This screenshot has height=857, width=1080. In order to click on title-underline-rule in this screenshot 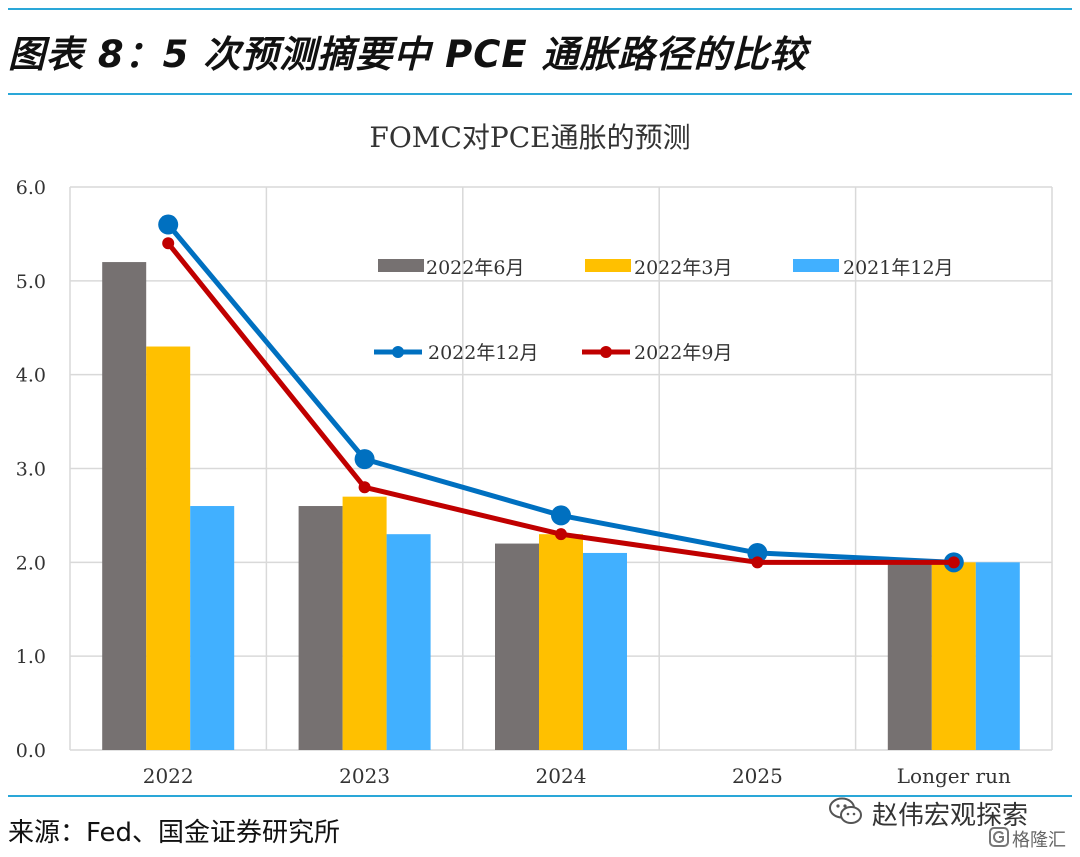, I will do `click(540, 94)`.